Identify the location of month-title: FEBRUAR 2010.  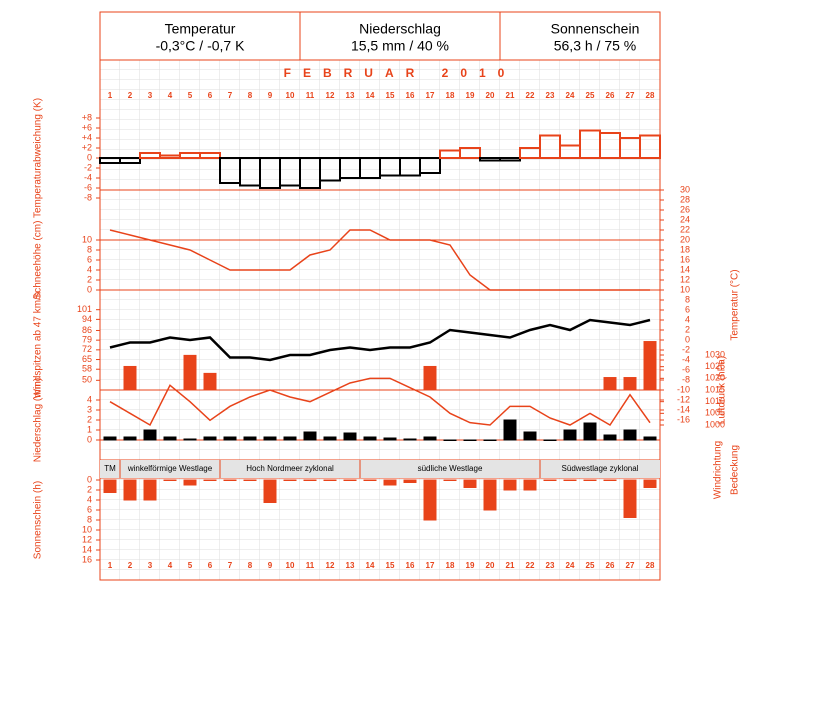
(400, 73).